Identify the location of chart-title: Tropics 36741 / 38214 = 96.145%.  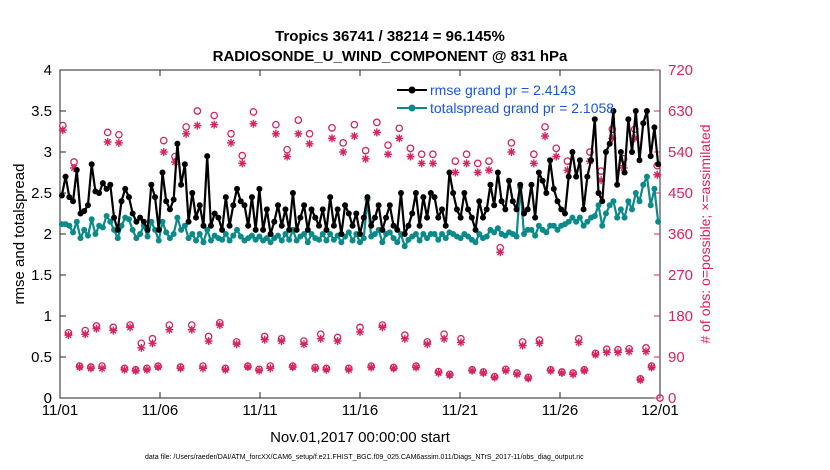
(390, 36).